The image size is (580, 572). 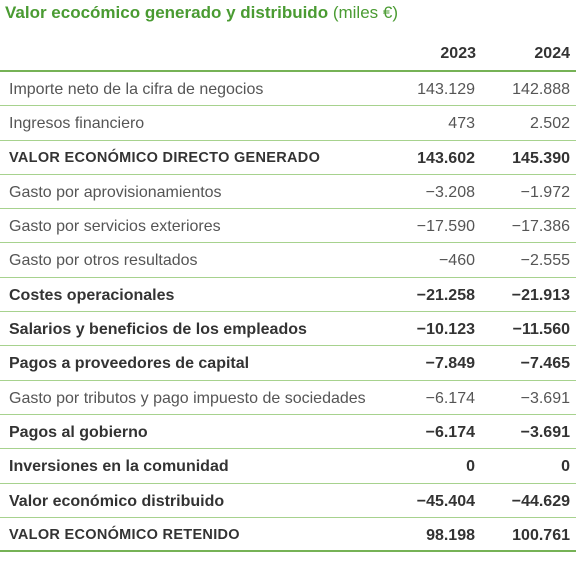 I want to click on row-label: Ingresos financiero, so click(x=77, y=124).